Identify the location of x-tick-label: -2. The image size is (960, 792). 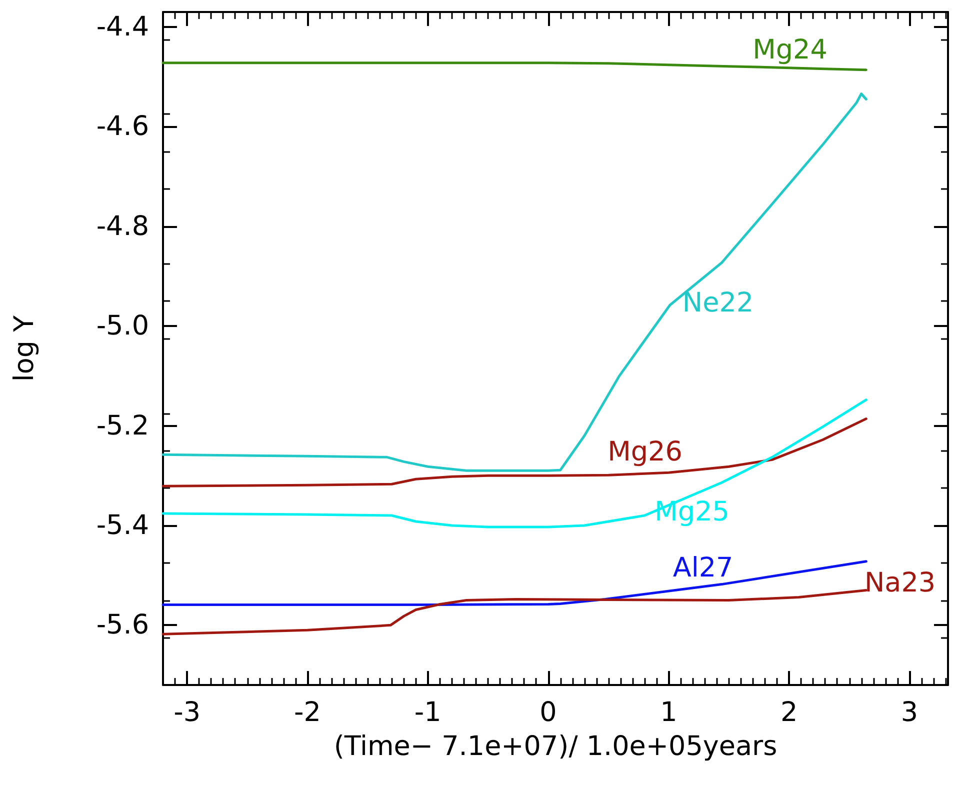
(307, 712).